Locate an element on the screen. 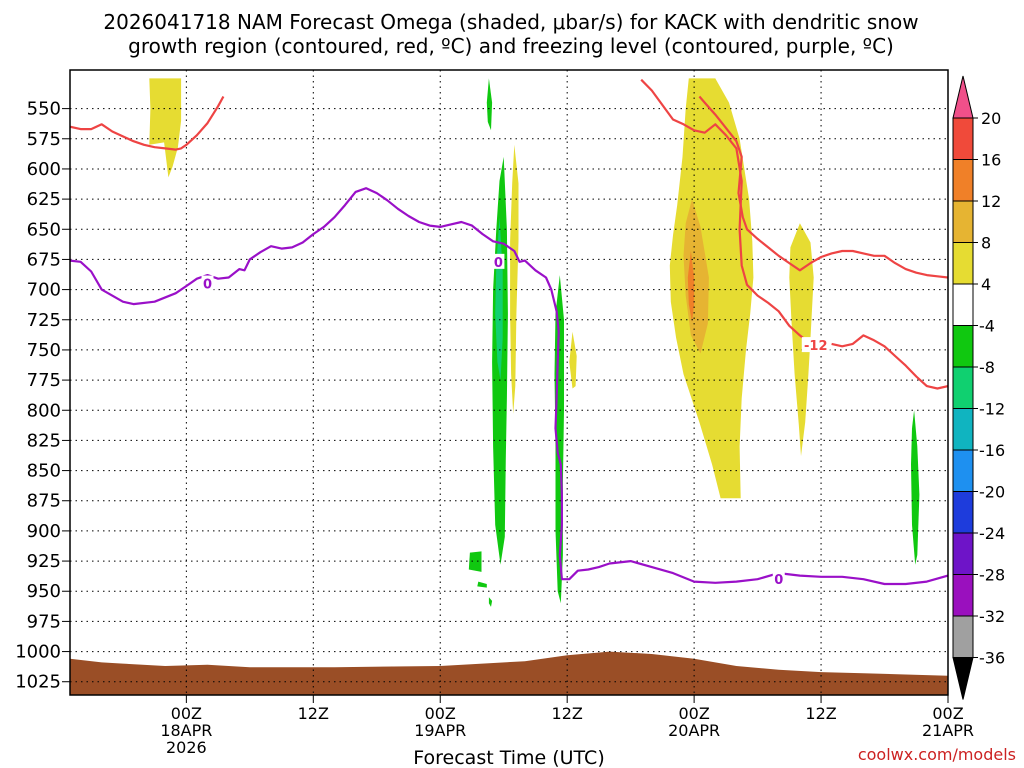  y-tick-label: 950 is located at coordinates (44, 591).